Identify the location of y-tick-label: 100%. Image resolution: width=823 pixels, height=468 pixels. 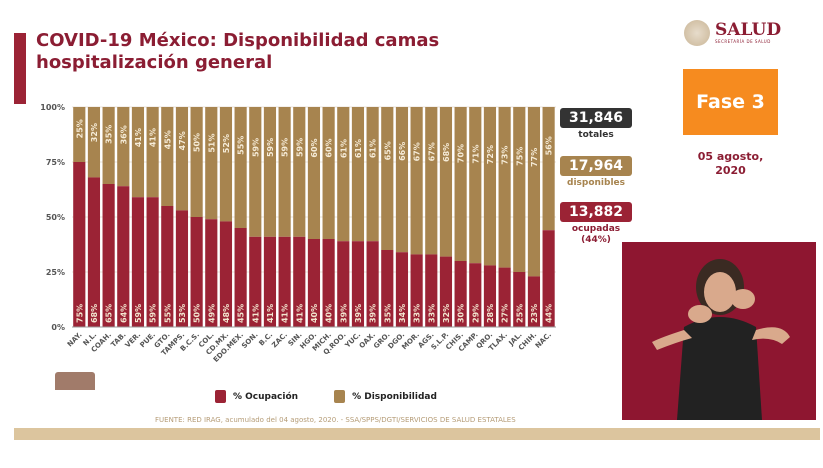
(52, 107).